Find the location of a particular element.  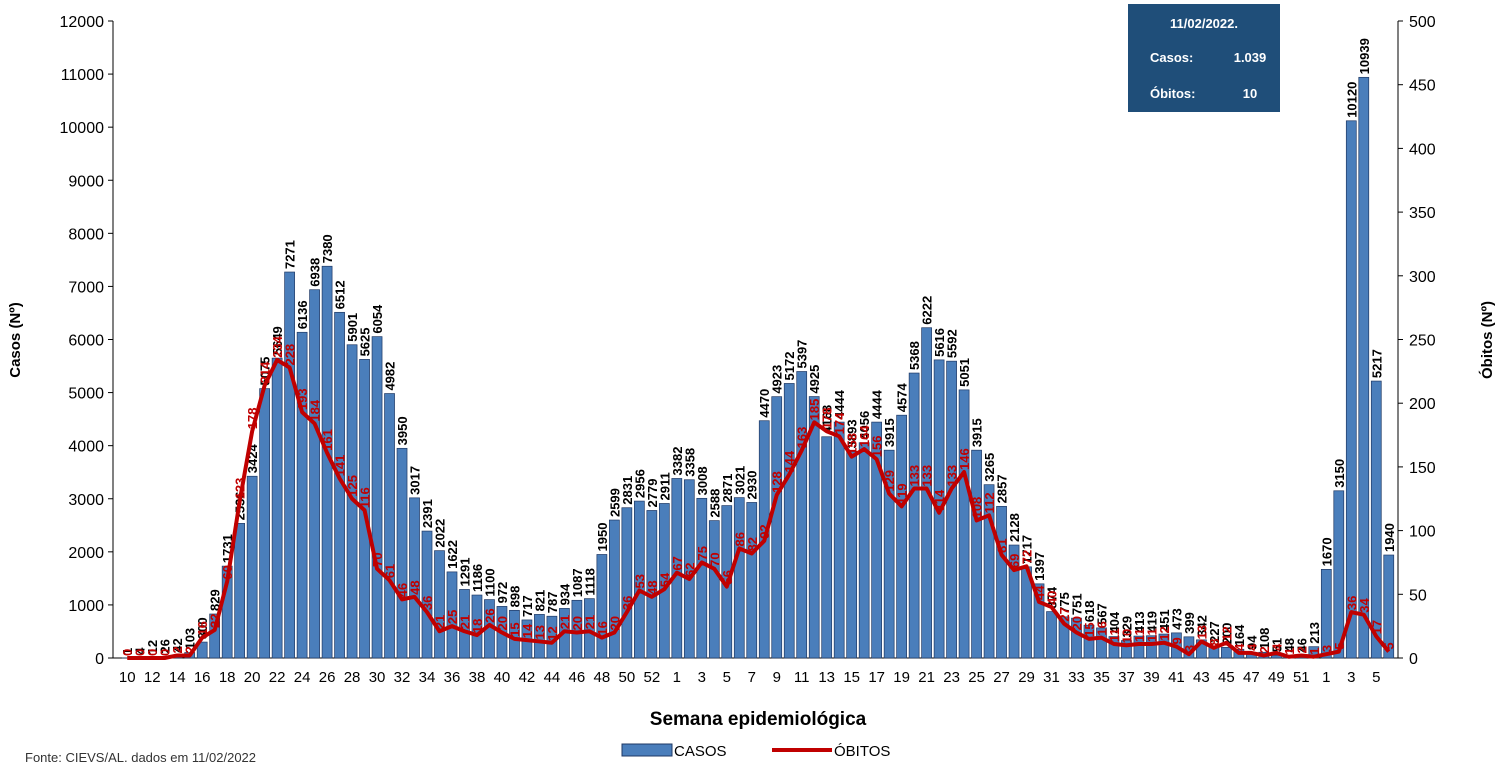

bar-value-label: 2930 is located at coordinates (752, 485).